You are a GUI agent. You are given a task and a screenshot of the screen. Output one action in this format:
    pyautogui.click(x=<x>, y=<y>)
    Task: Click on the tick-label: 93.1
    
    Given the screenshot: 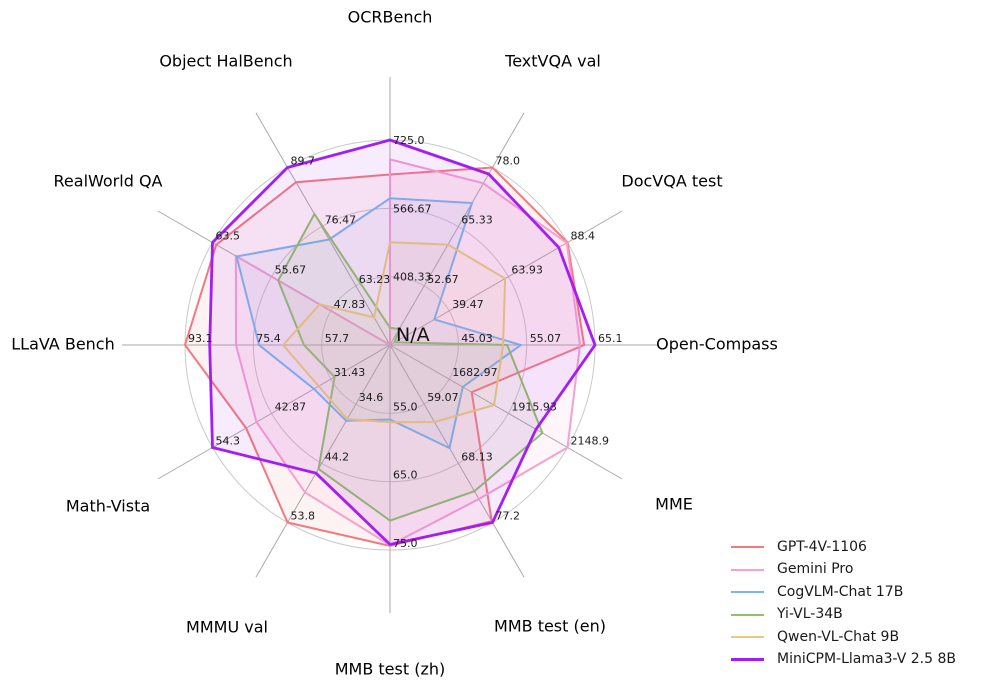 What is the action you would take?
    pyautogui.click(x=200, y=338)
    